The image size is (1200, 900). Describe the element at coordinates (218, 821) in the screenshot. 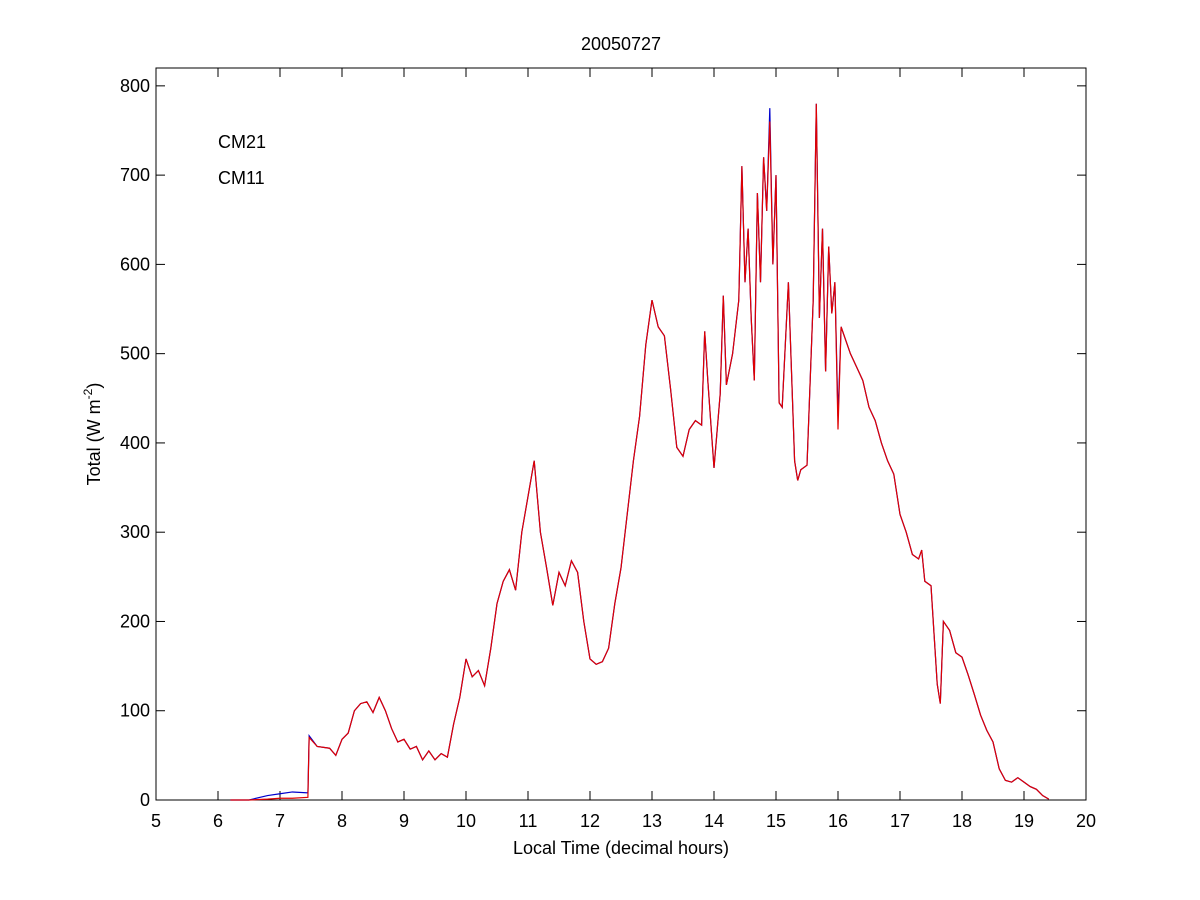

I see `x-tick-label: 6` at that location.